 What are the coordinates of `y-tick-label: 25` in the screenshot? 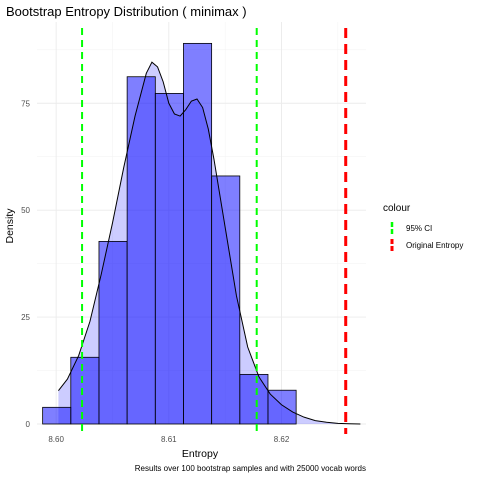 It's located at (25, 317).